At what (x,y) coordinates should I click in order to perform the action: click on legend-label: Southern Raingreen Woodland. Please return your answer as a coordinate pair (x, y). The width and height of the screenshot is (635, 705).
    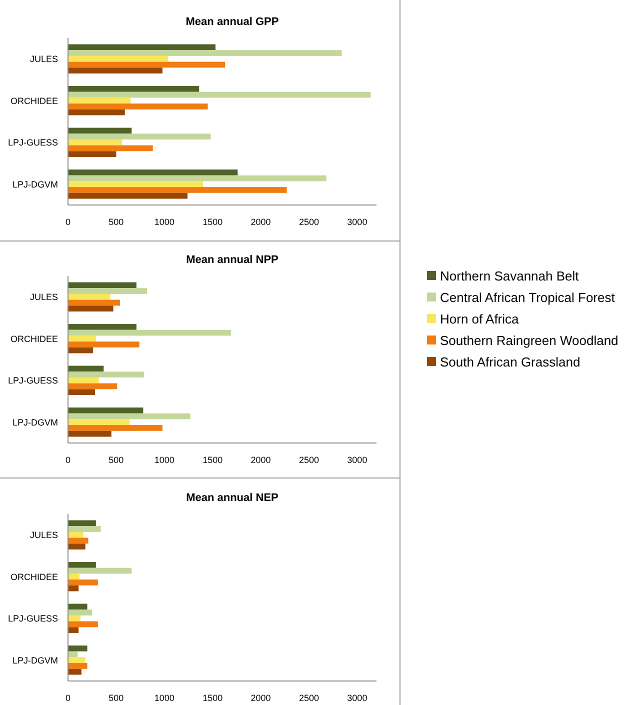
    Looking at the image, I should click on (529, 340).